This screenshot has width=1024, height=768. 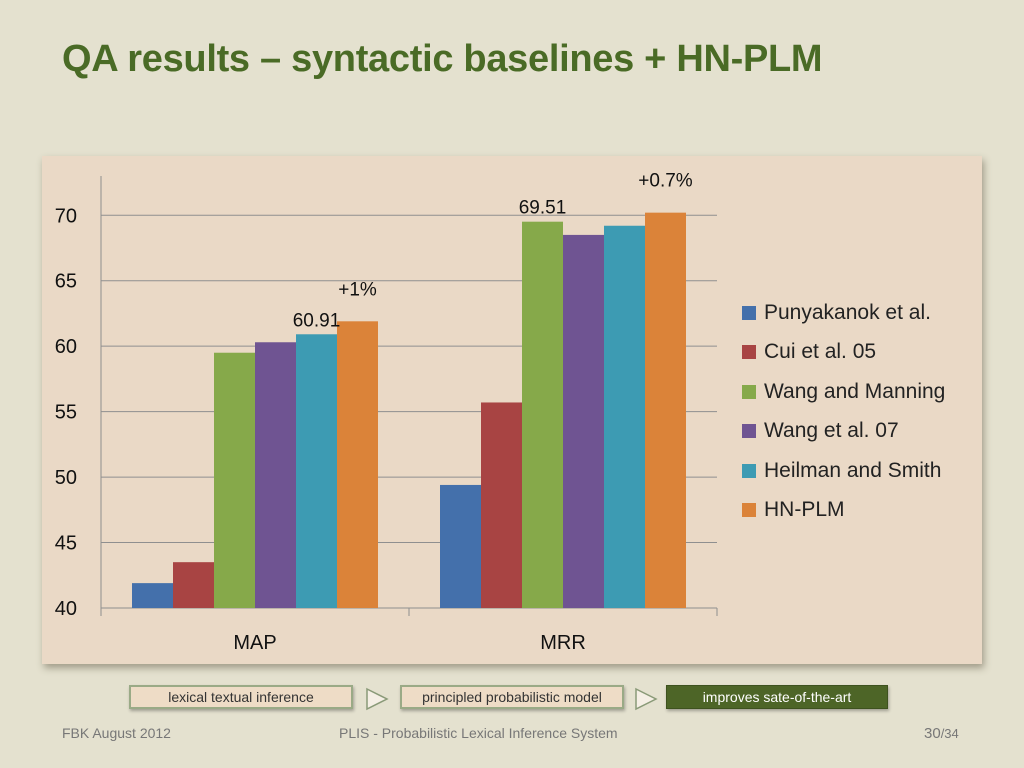 I want to click on y-tick-label: 40, so click(x=66, y=609).